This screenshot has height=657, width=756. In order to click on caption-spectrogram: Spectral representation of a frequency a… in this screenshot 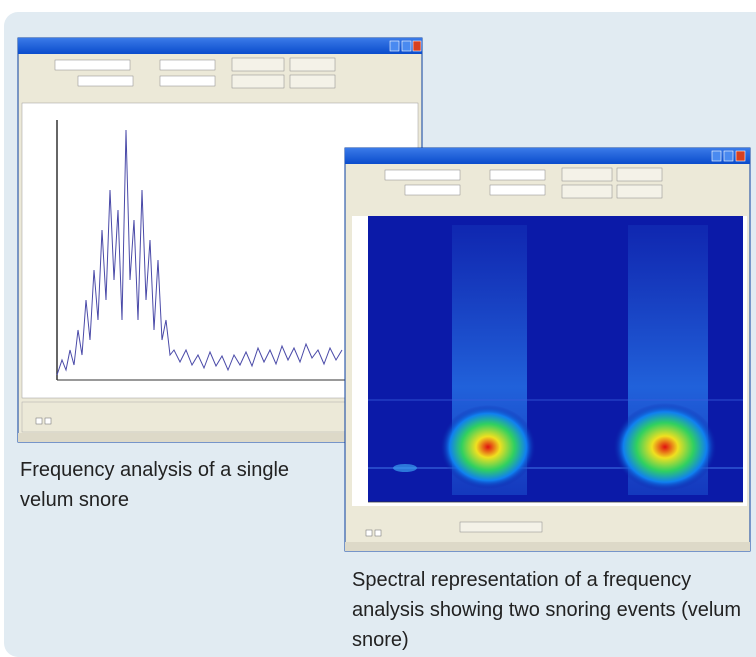, I will do `click(547, 610)`.